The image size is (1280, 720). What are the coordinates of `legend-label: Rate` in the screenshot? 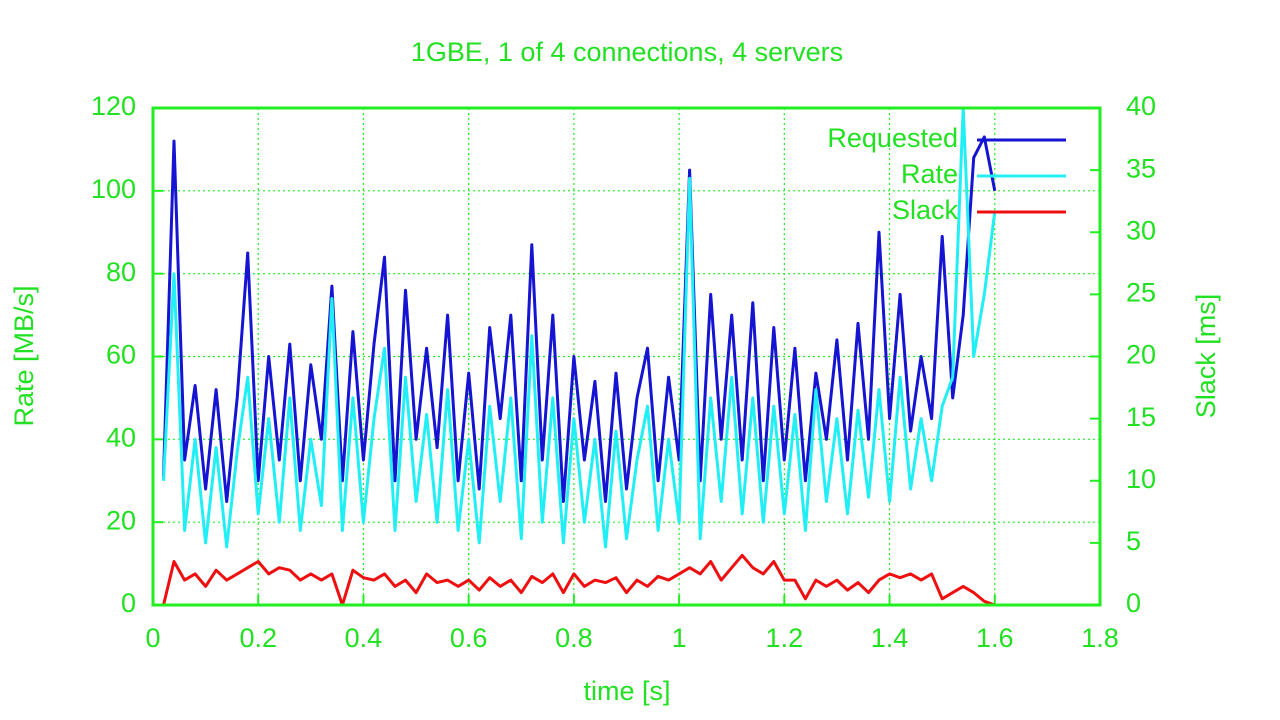 It's located at (929, 174).